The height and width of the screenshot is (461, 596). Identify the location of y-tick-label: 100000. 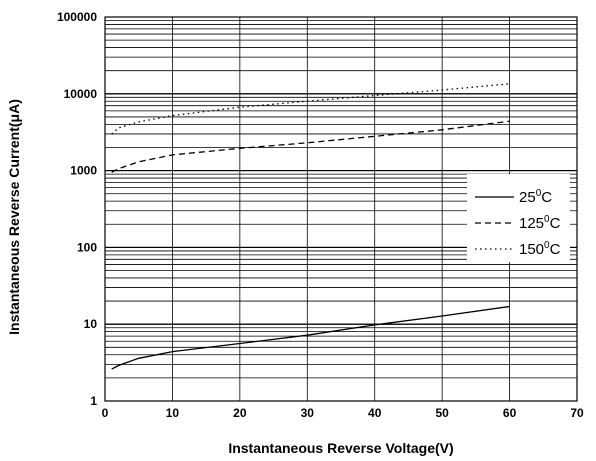
(77, 17).